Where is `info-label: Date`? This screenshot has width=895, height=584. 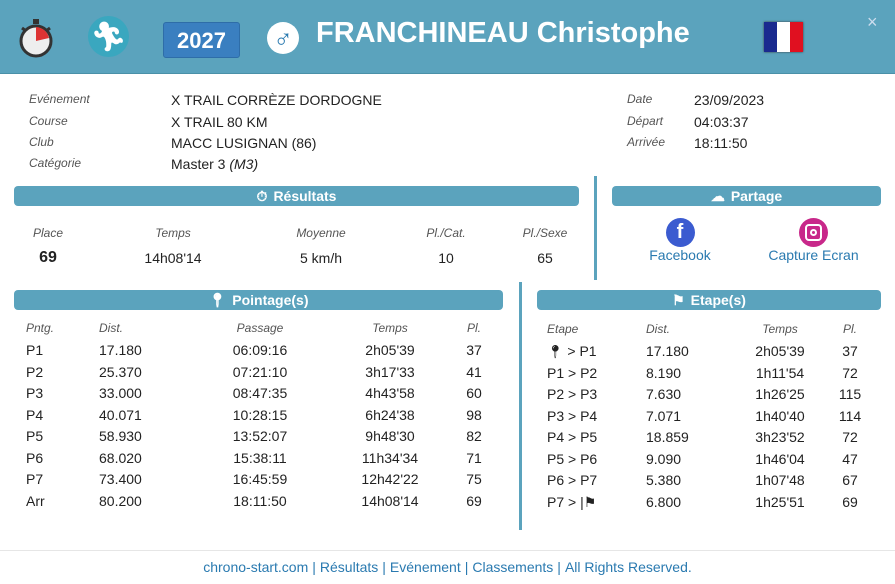 info-label: Date is located at coordinates (640, 99).